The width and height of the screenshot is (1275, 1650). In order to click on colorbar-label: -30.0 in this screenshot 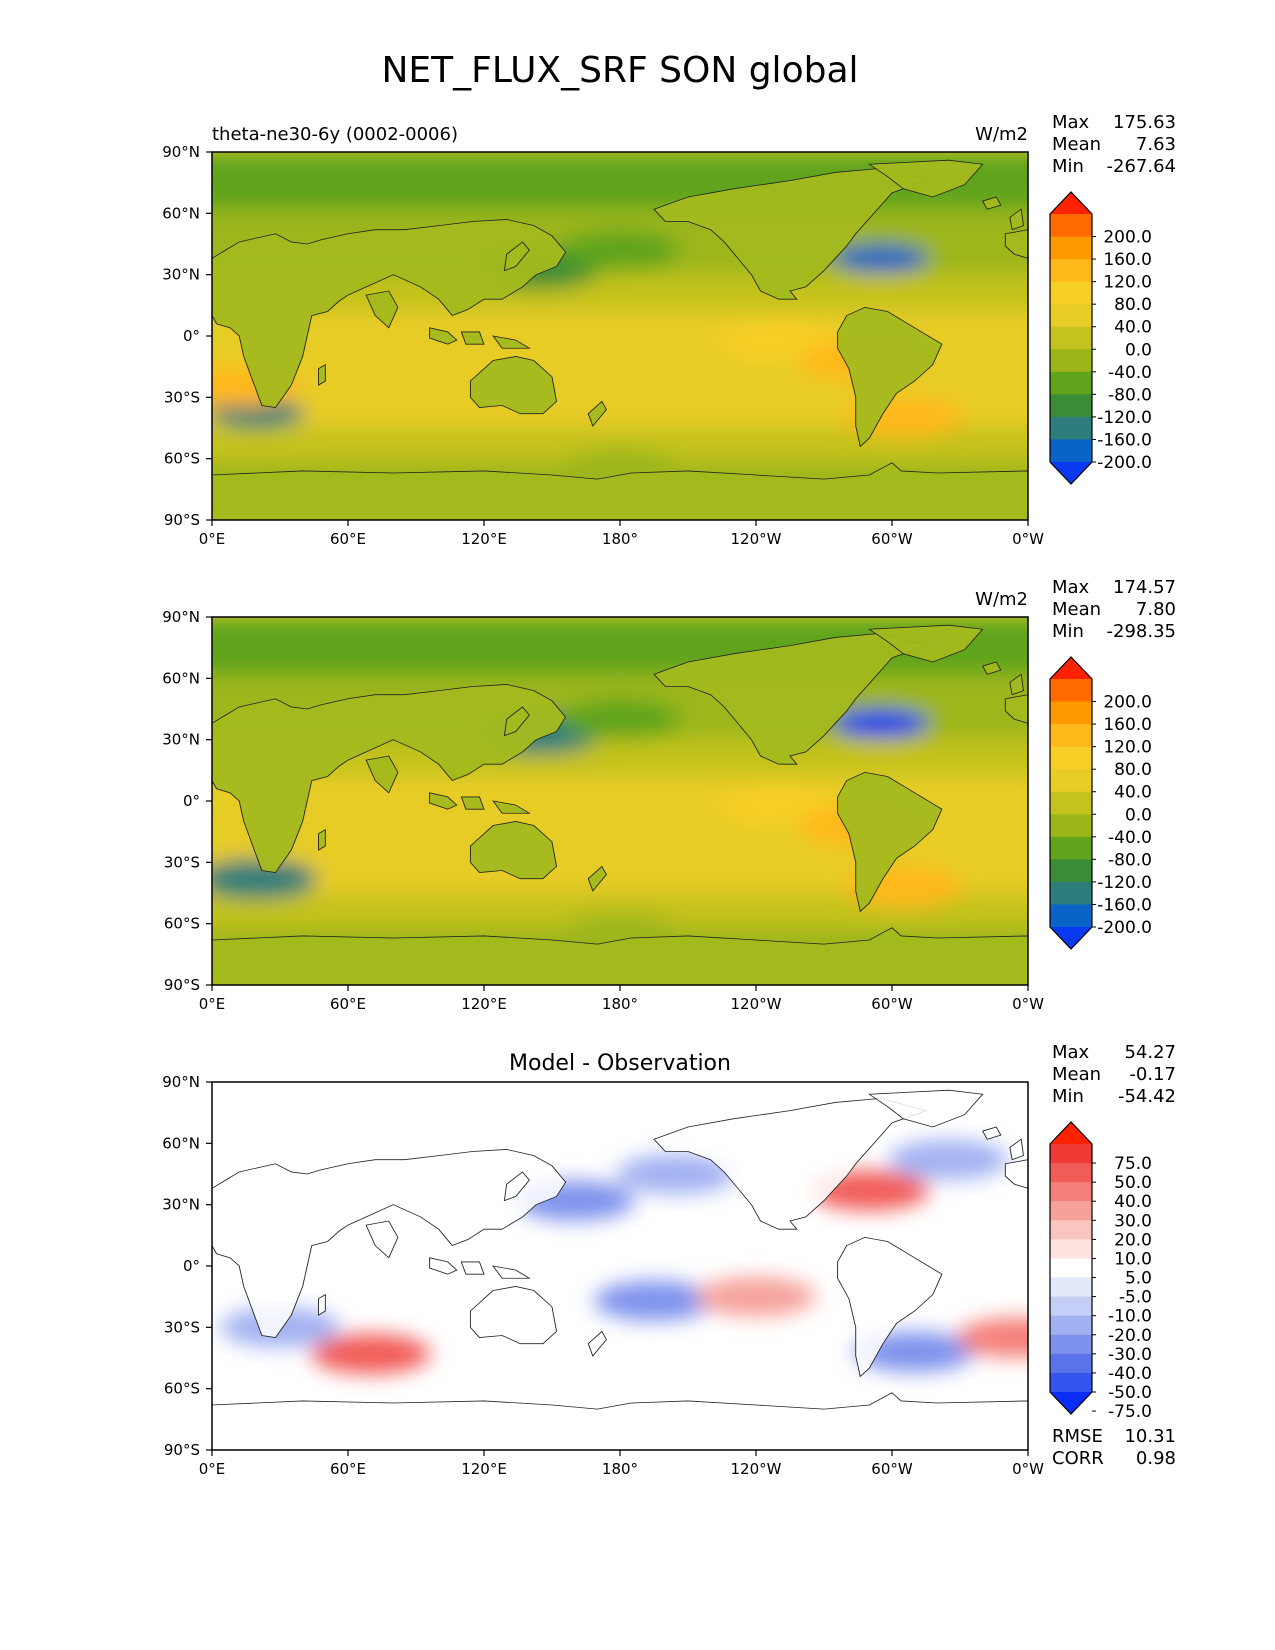, I will do `click(1130, 1355)`.